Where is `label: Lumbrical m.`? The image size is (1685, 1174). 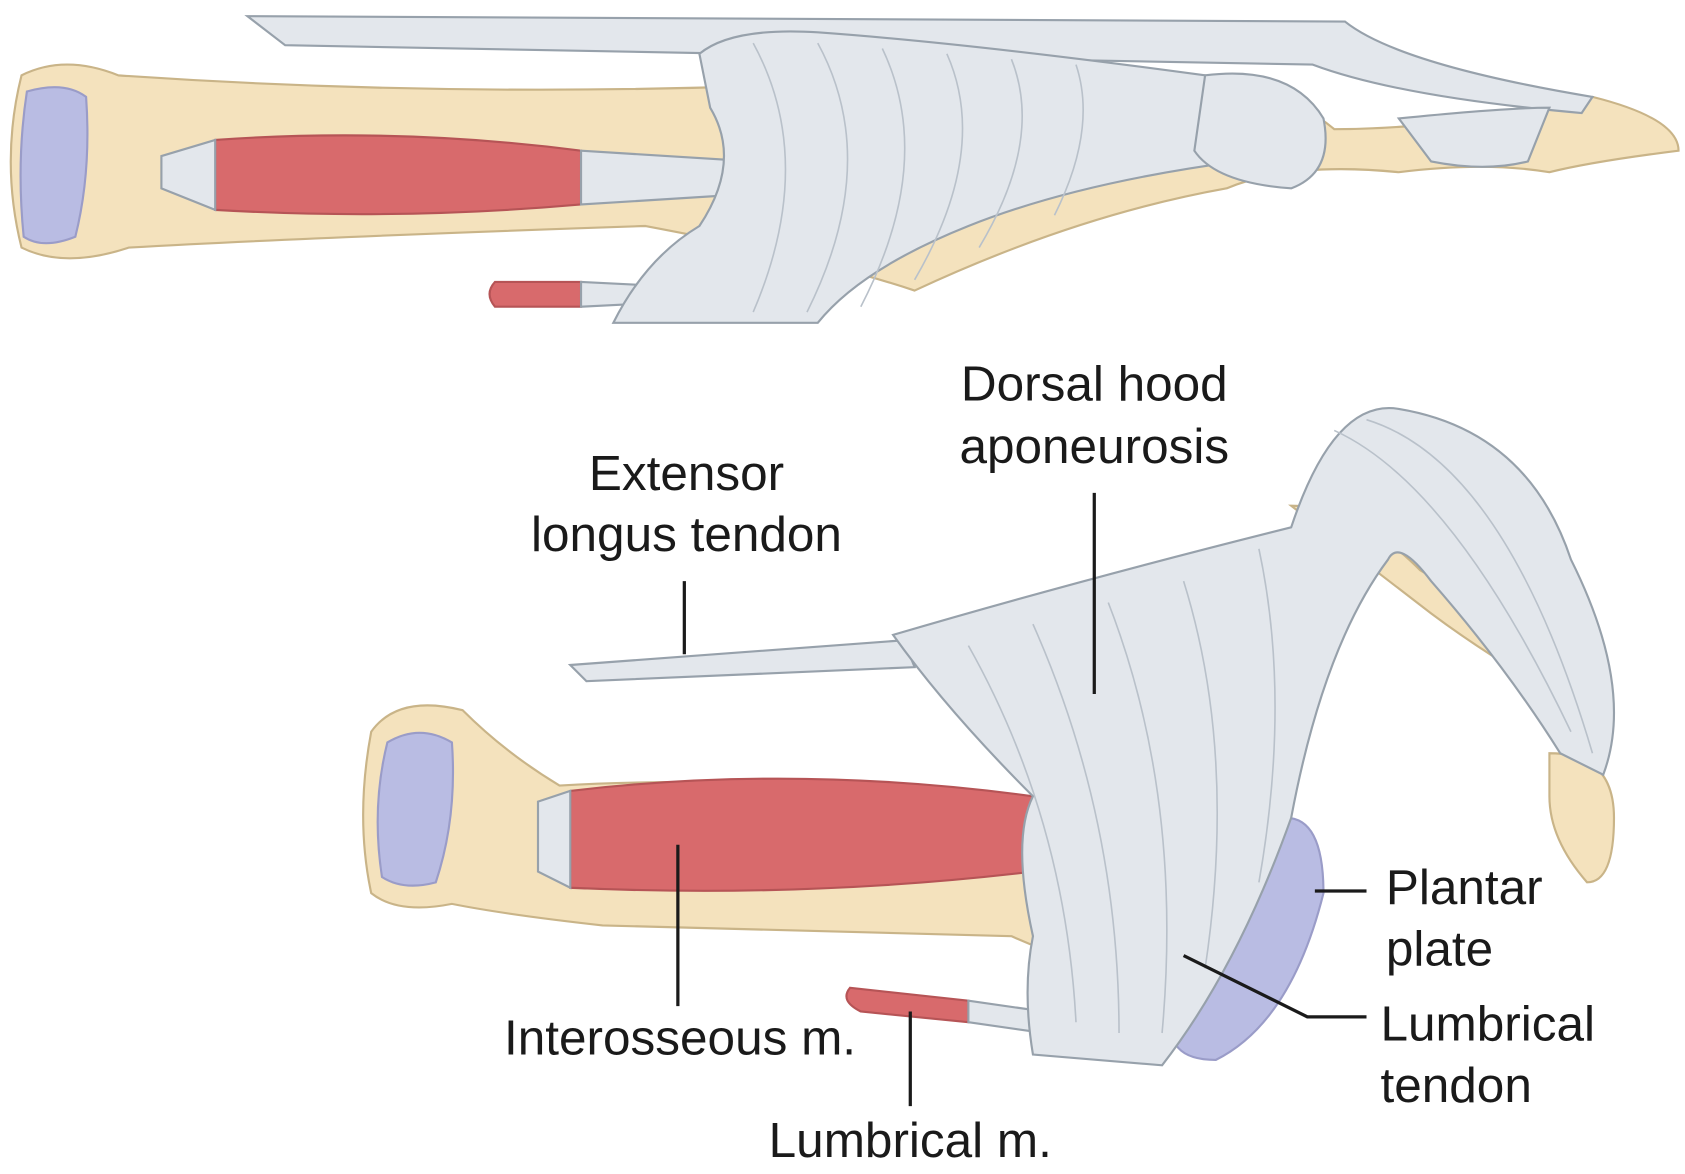 label: Lumbrical m. is located at coordinates (910, 1140).